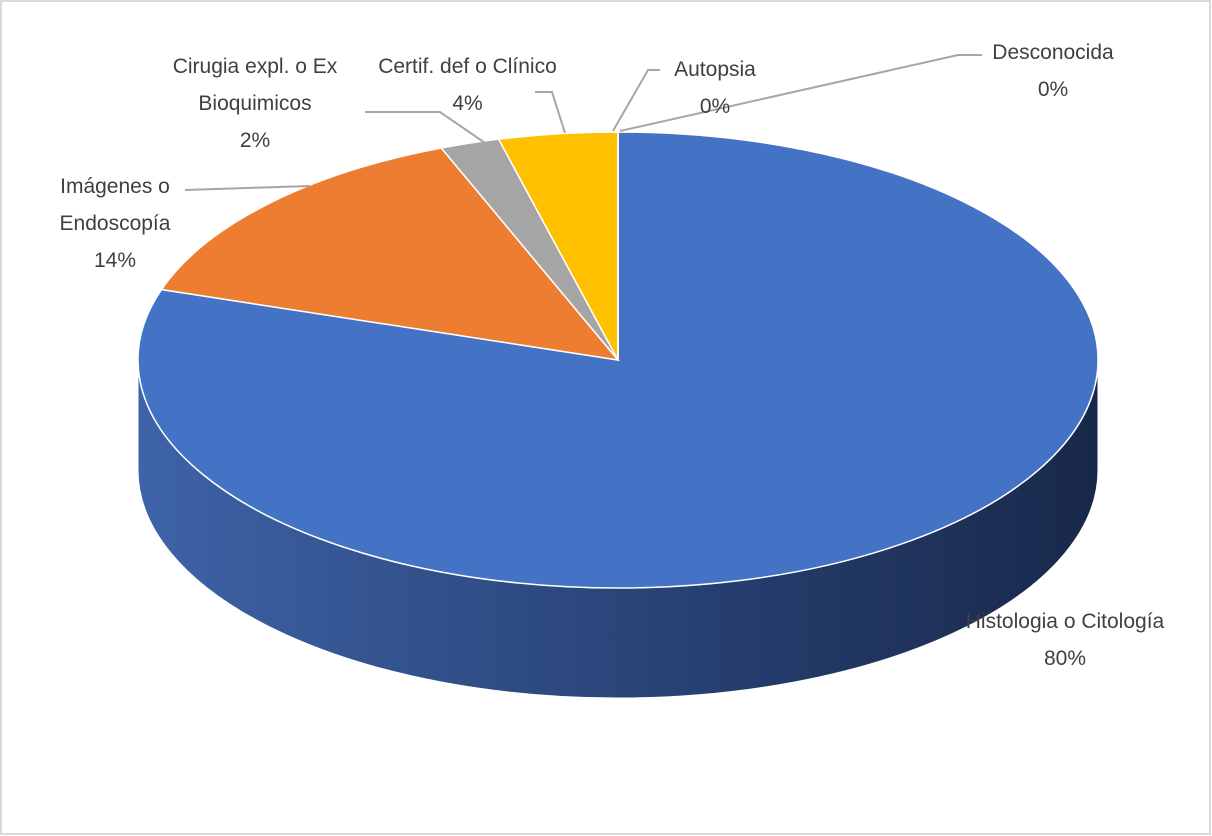  I want to click on value-label: 14%, so click(115, 260).